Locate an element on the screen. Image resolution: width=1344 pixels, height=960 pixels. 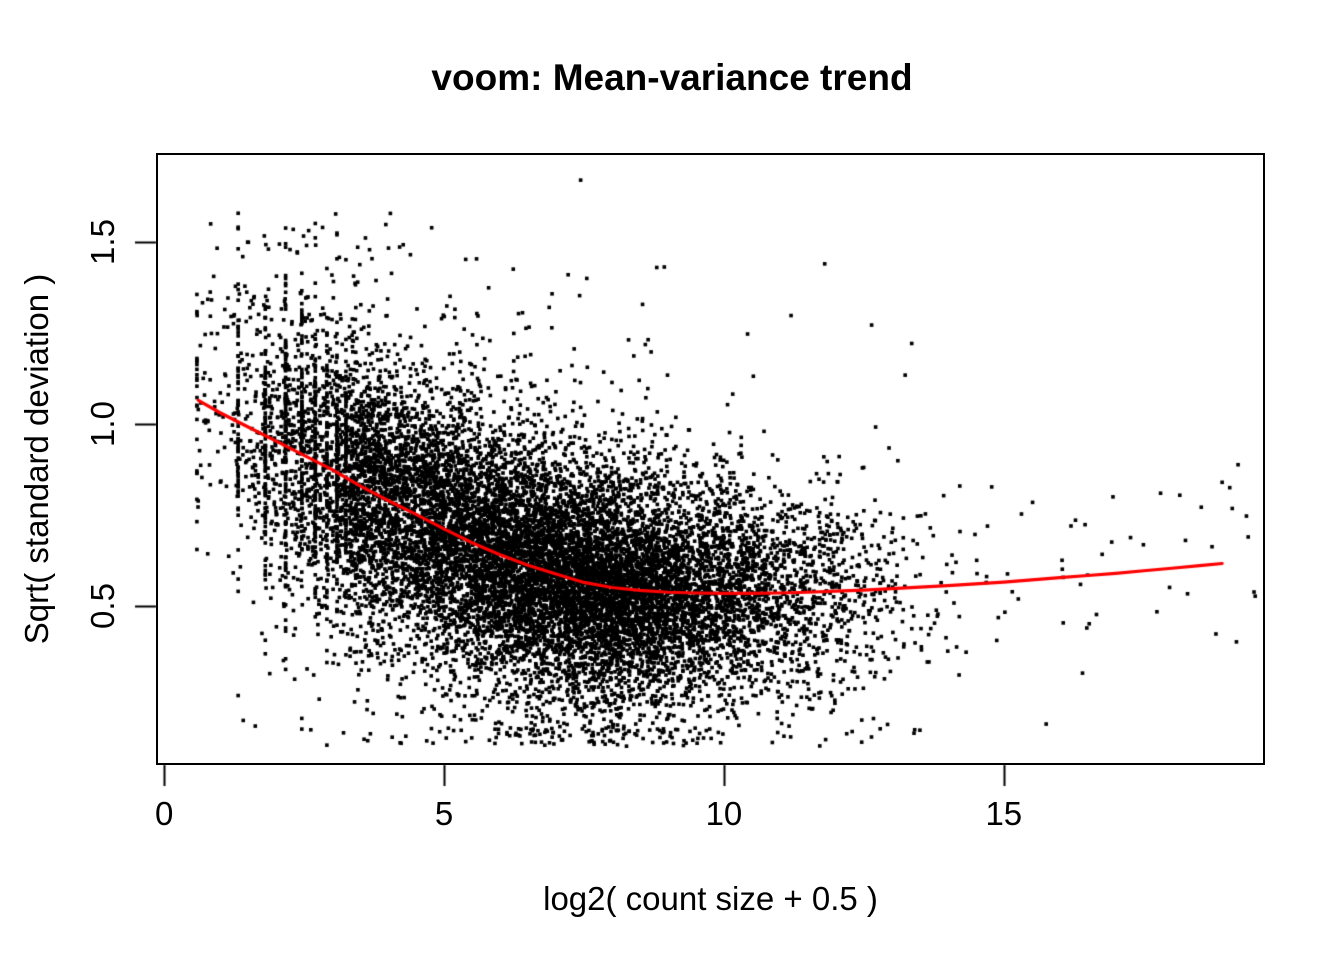
y-tick-label-0.5: 0.5 is located at coordinates (102, 606).